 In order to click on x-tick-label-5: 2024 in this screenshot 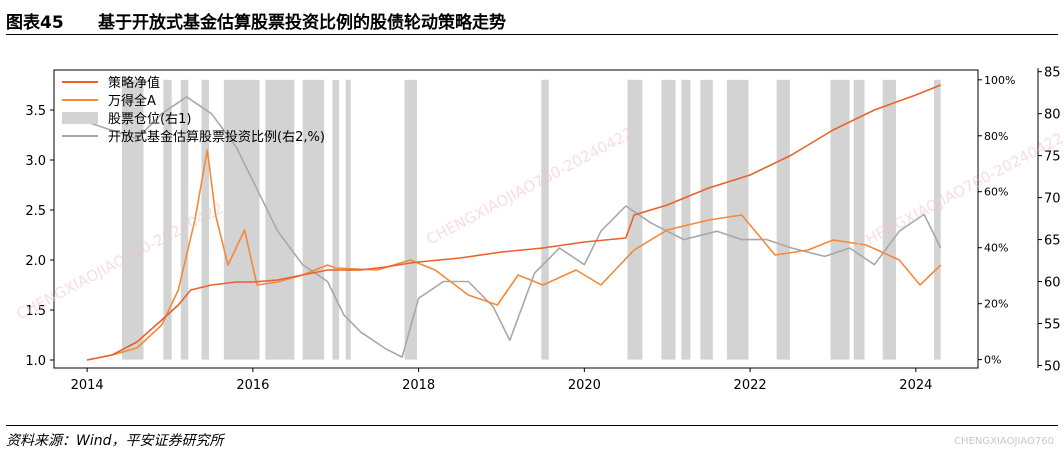, I will do `click(915, 385)`.